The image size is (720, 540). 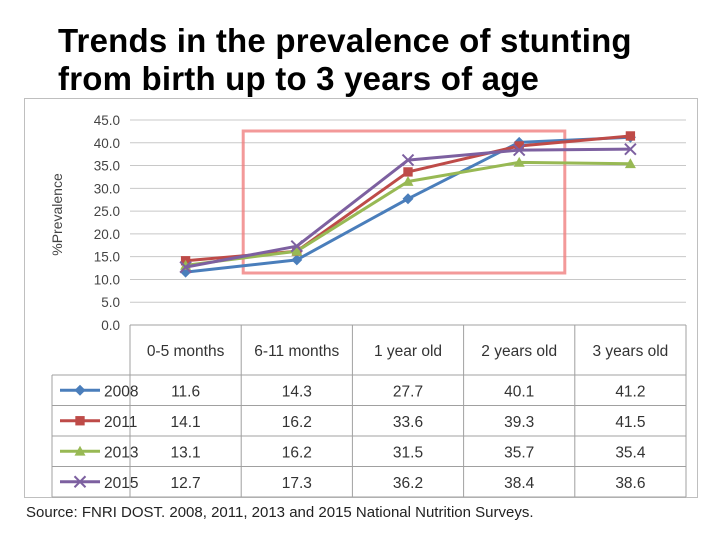 I want to click on legend-marker-2013, so click(x=80, y=450).